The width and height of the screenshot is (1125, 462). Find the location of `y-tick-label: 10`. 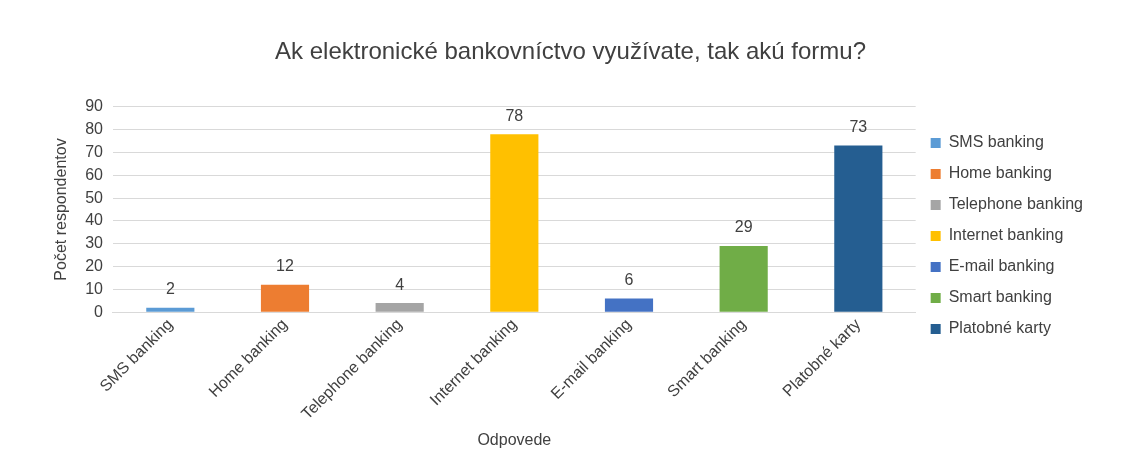

y-tick-label: 10 is located at coordinates (94, 288).